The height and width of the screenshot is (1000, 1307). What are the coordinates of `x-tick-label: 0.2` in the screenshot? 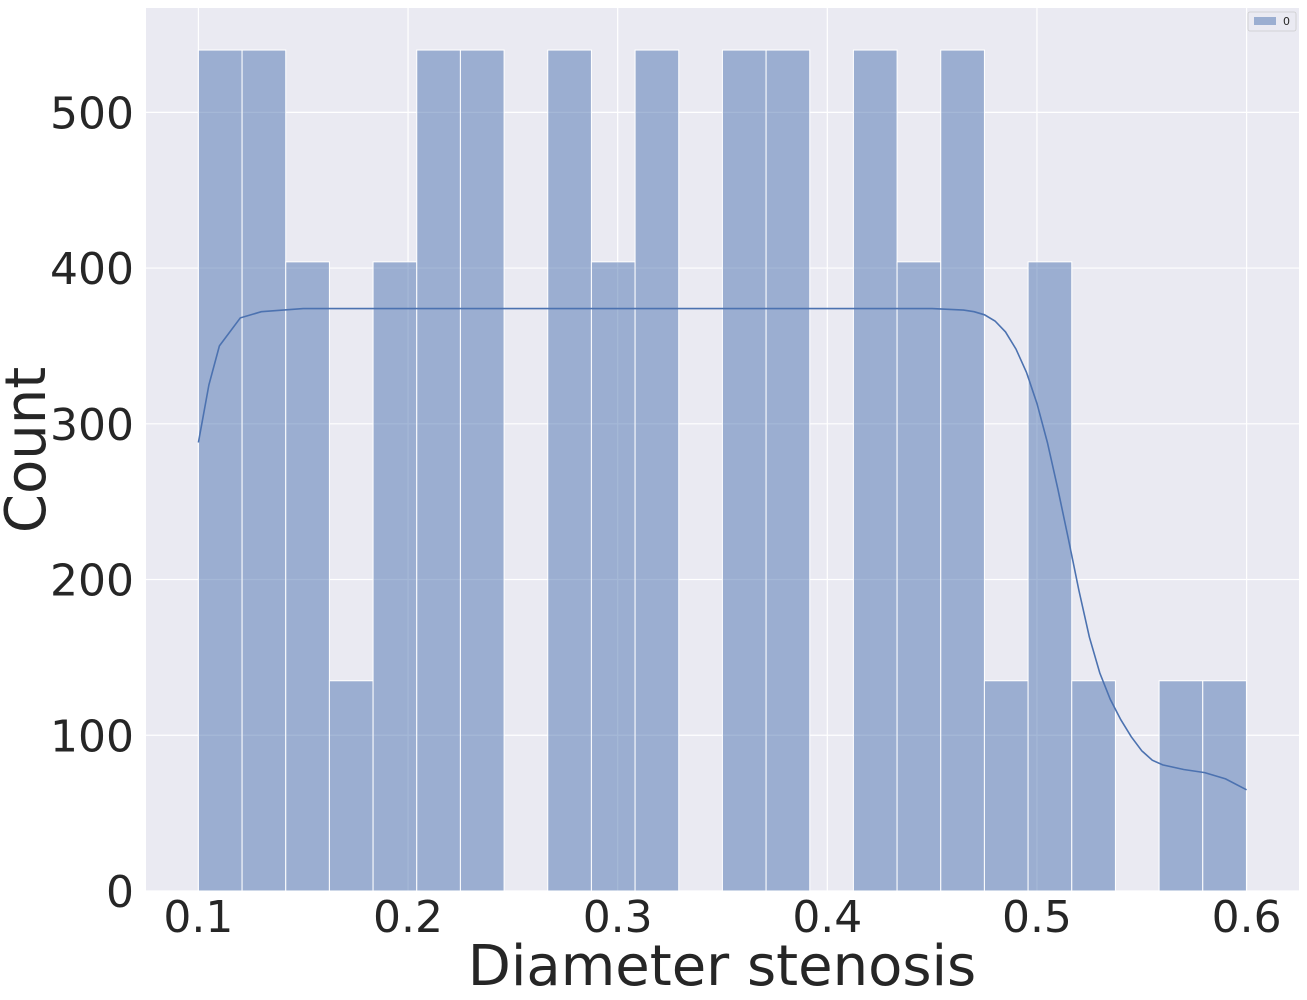 It's located at (408, 917).